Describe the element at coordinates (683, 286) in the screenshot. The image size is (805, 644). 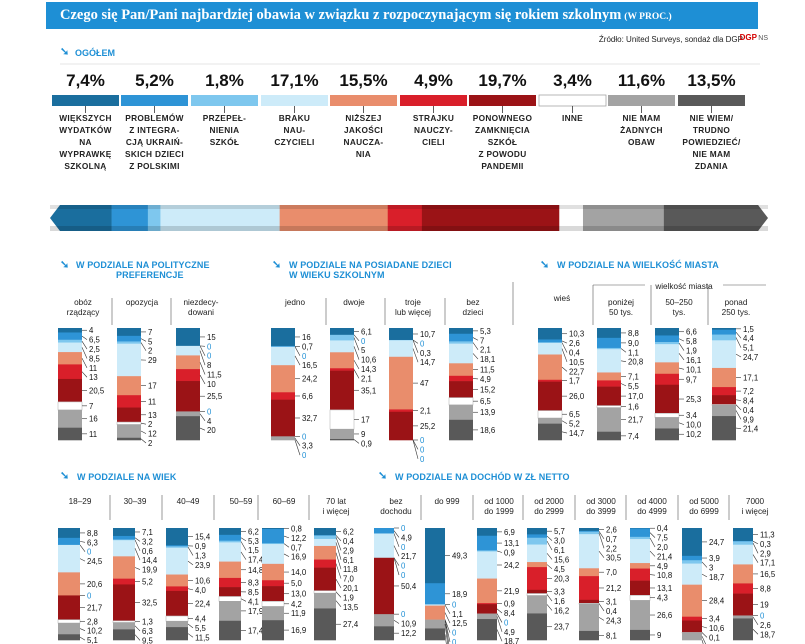
I see `city-group-label: wielkość miasta` at that location.